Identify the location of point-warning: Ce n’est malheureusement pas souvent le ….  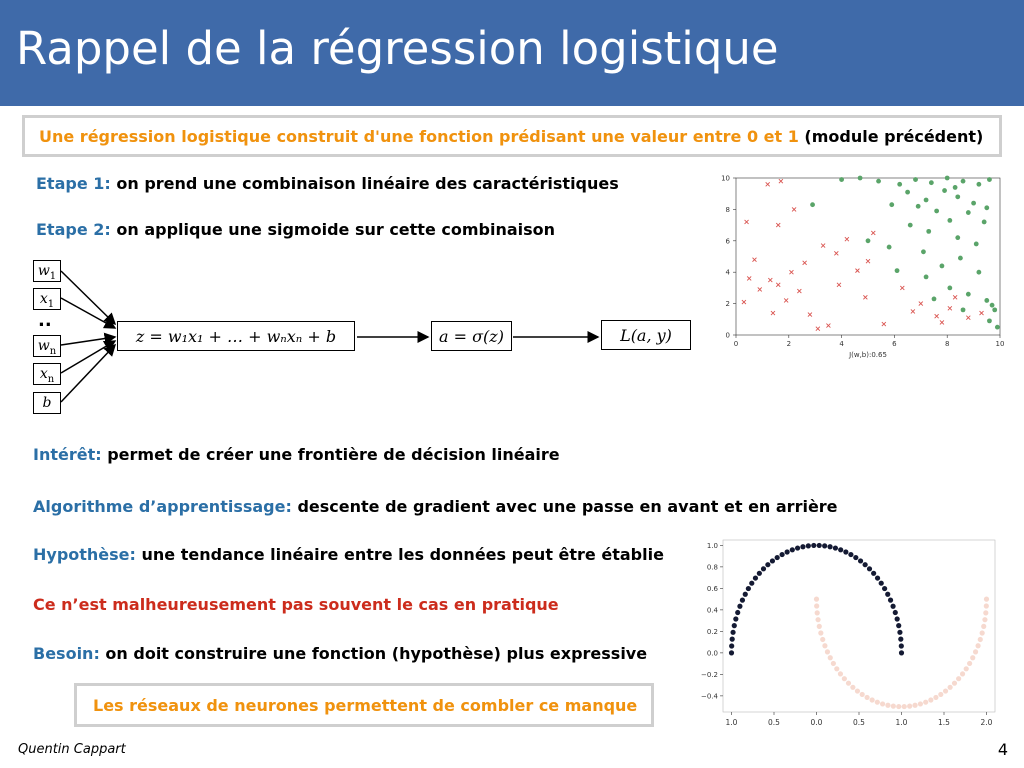
(296, 604).